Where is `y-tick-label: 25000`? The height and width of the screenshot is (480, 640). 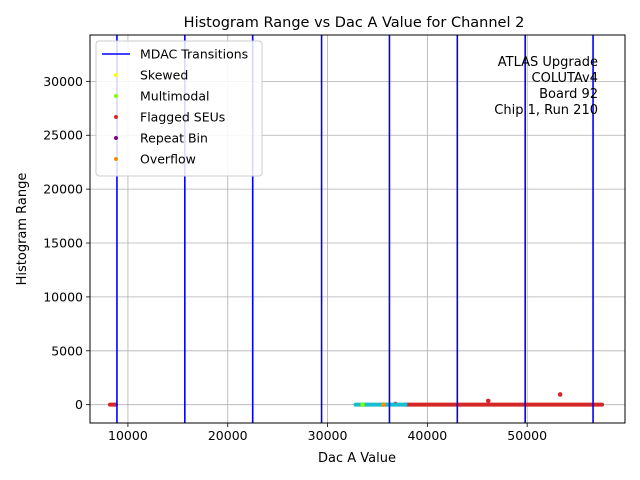 y-tick-label: 25000 is located at coordinates (63, 135).